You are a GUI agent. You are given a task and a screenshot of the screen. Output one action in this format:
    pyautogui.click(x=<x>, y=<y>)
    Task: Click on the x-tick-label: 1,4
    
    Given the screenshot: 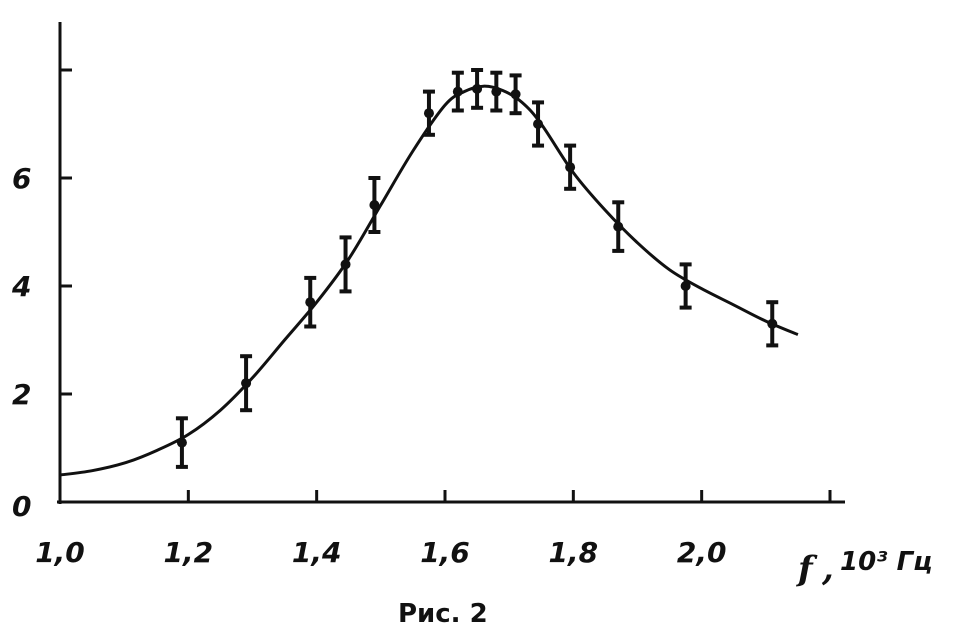 What is the action you would take?
    pyautogui.click(x=317, y=552)
    